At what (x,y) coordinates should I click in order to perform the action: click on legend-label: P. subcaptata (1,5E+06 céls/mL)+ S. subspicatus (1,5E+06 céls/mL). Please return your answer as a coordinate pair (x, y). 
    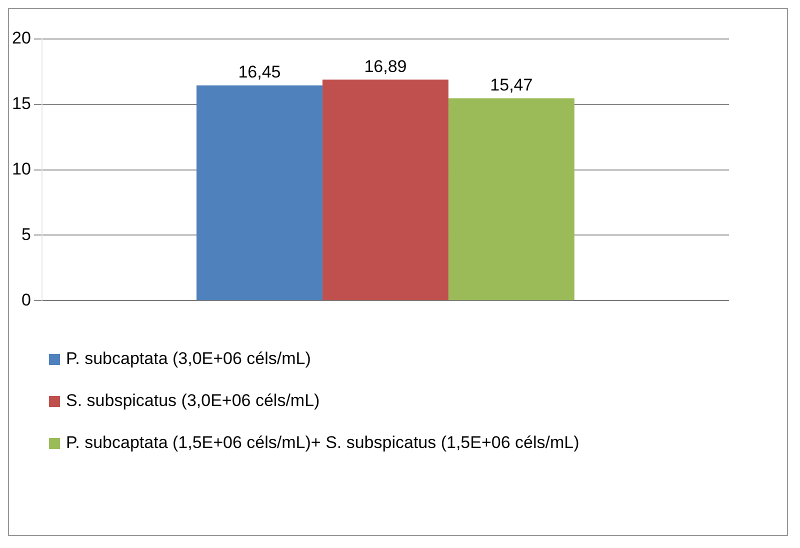
    Looking at the image, I should click on (323, 443).